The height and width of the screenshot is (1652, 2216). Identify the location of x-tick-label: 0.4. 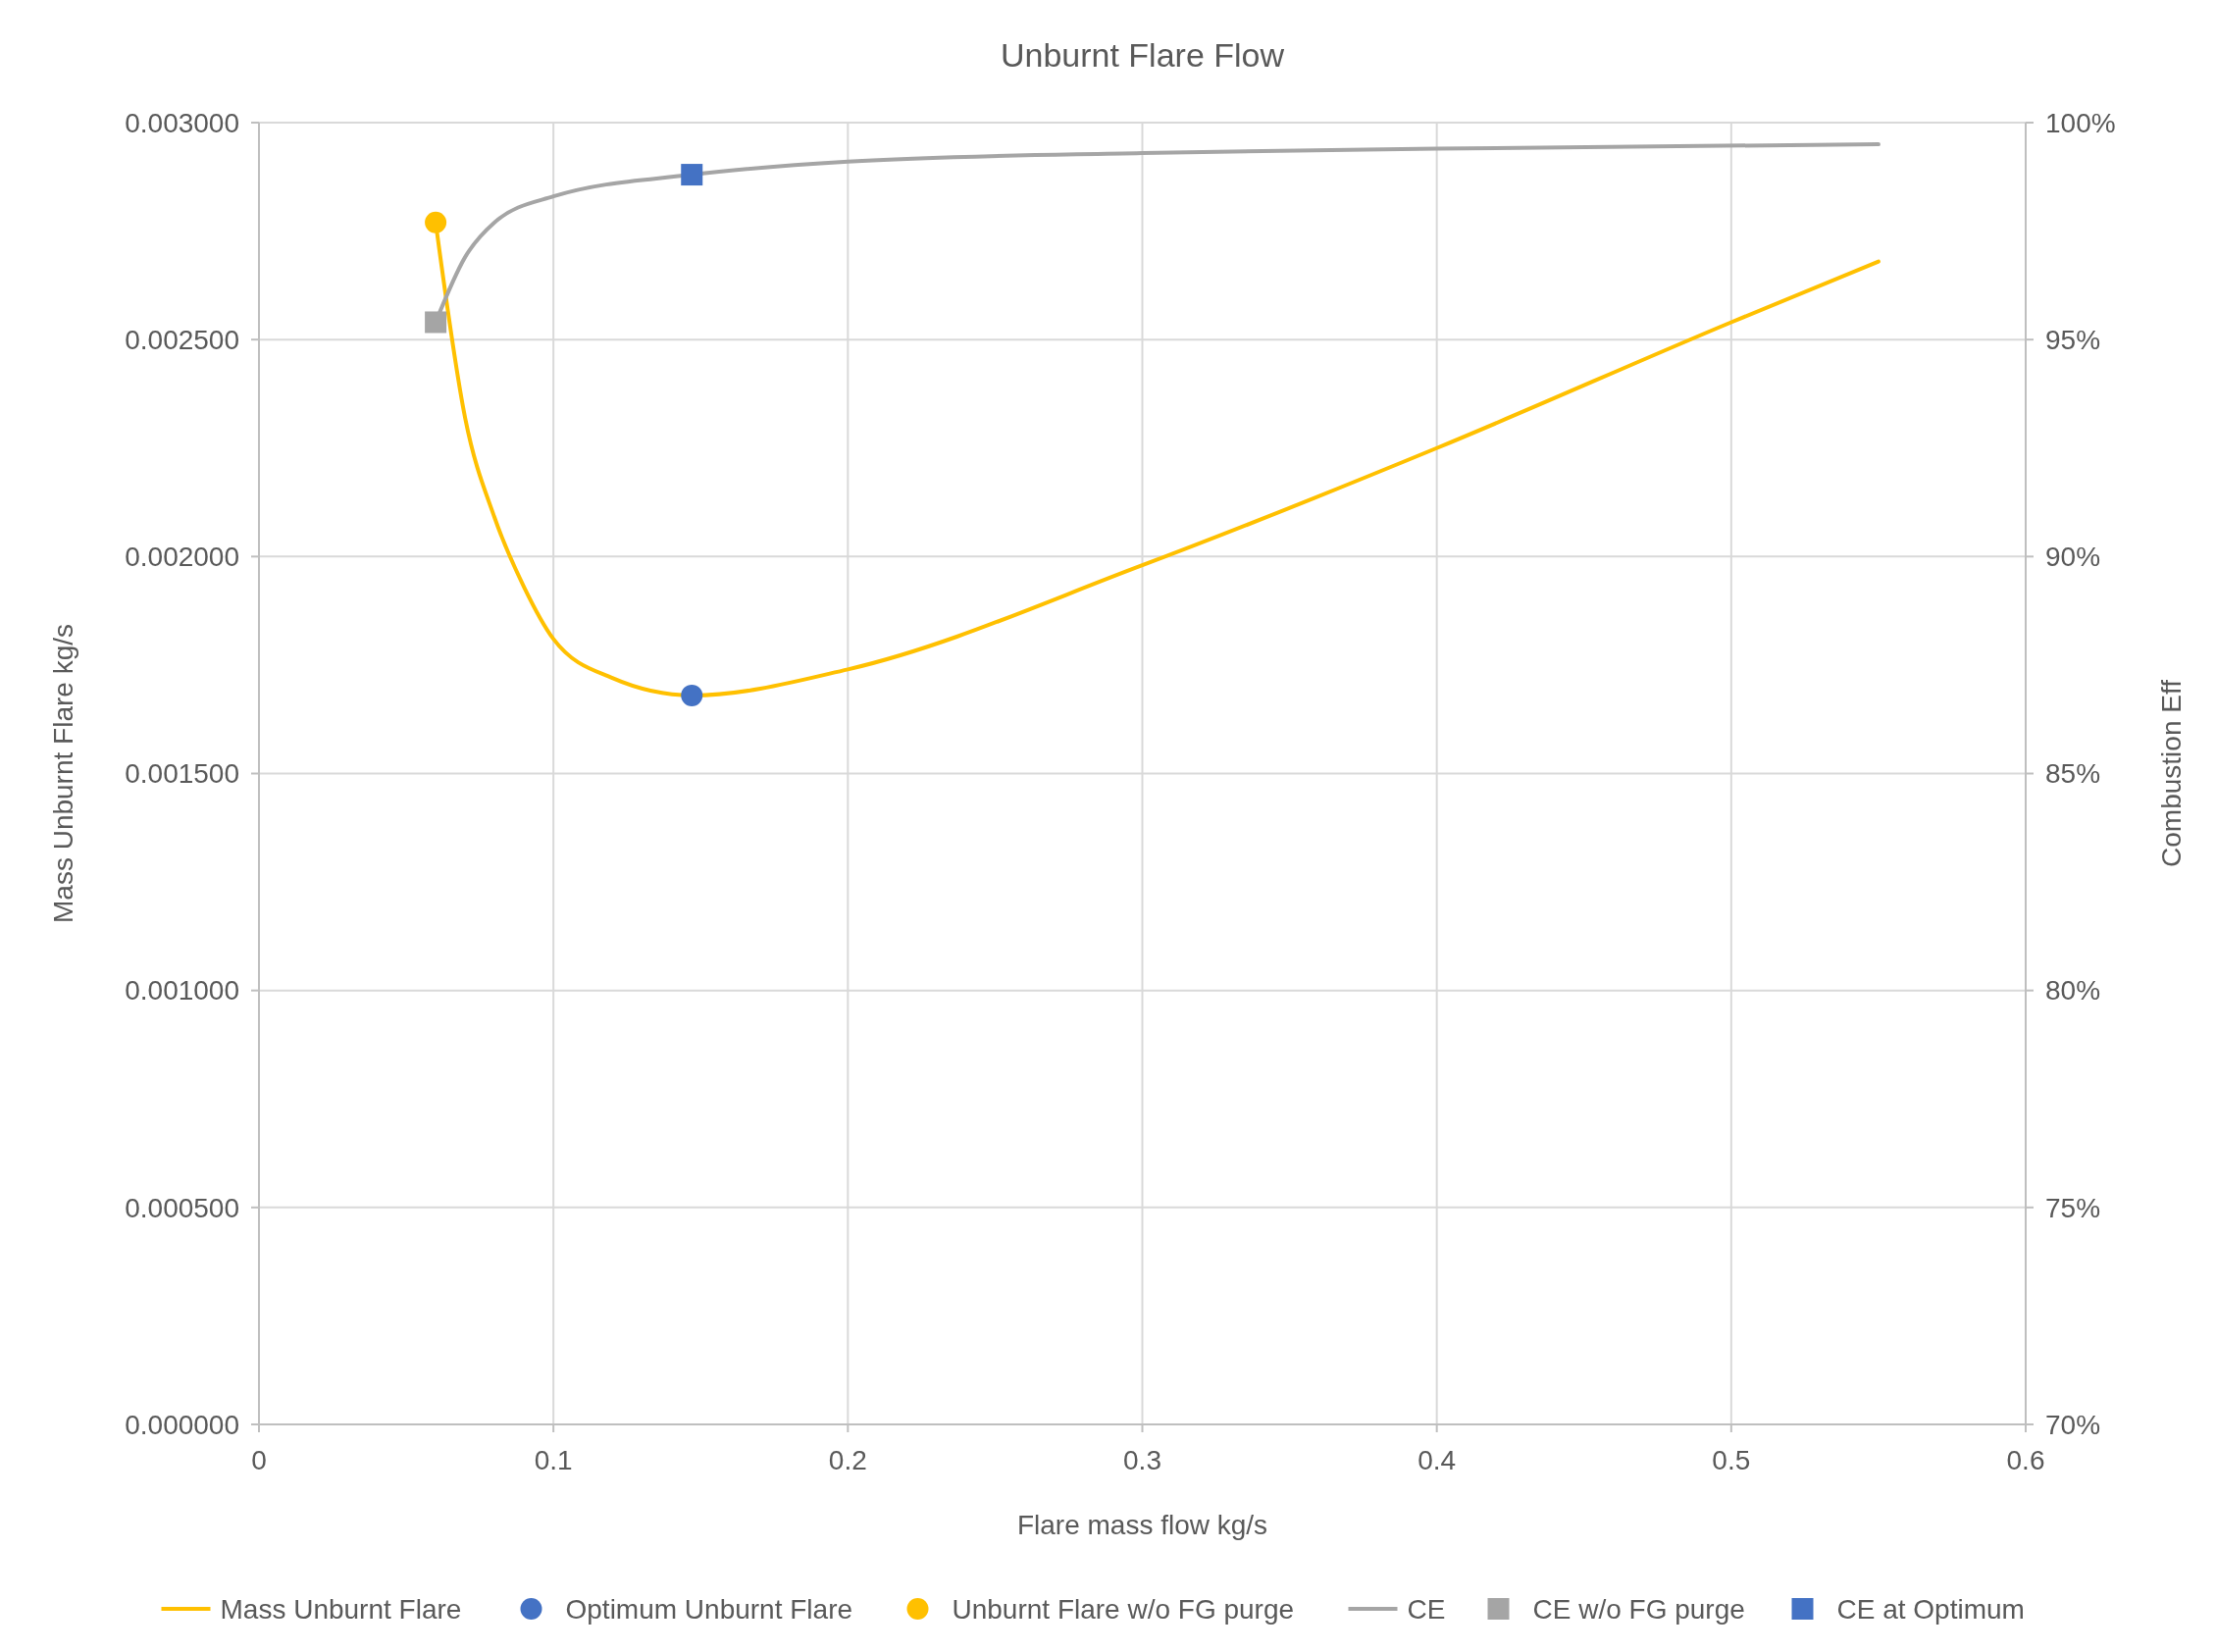
(1437, 1460).